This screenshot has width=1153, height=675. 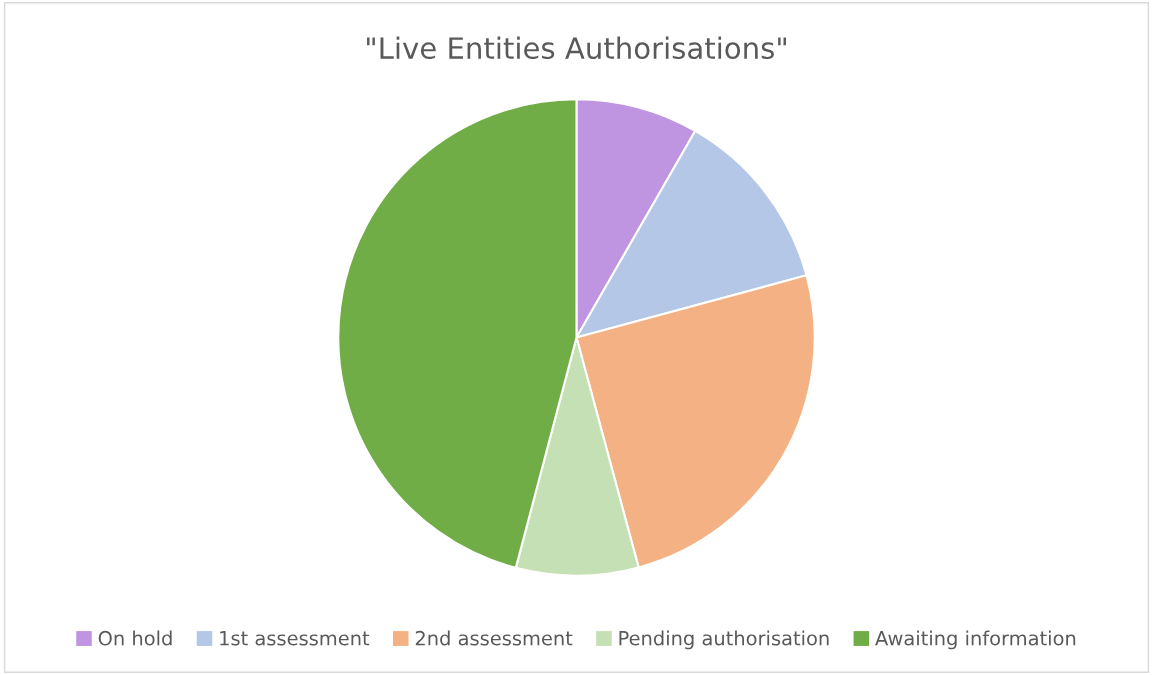 I want to click on legend-label: 2nd assessment, so click(x=494, y=638).